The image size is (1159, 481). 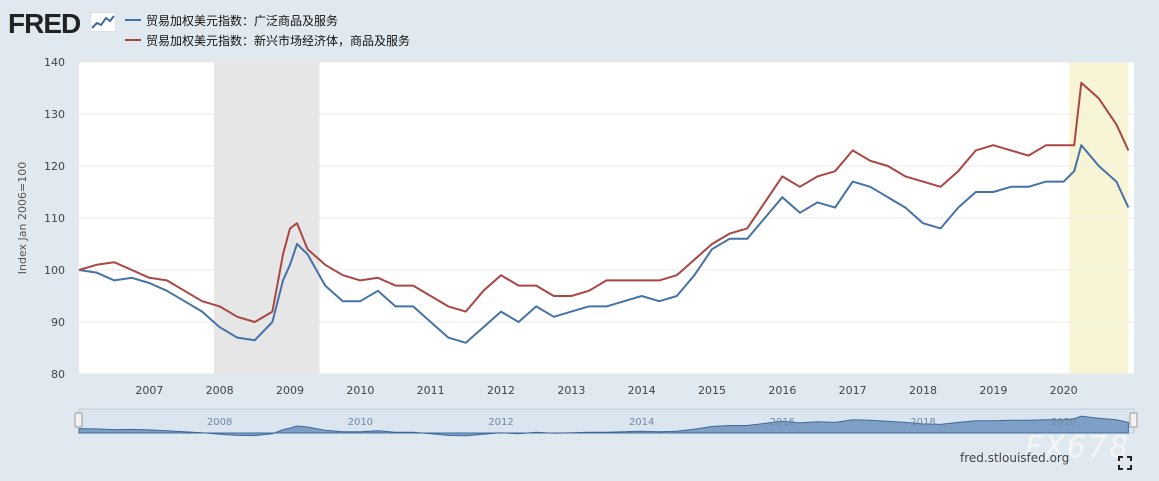 I want to click on legend-item-broad: 贸易加权美元指数：广泛商品及服务, so click(x=267, y=20).